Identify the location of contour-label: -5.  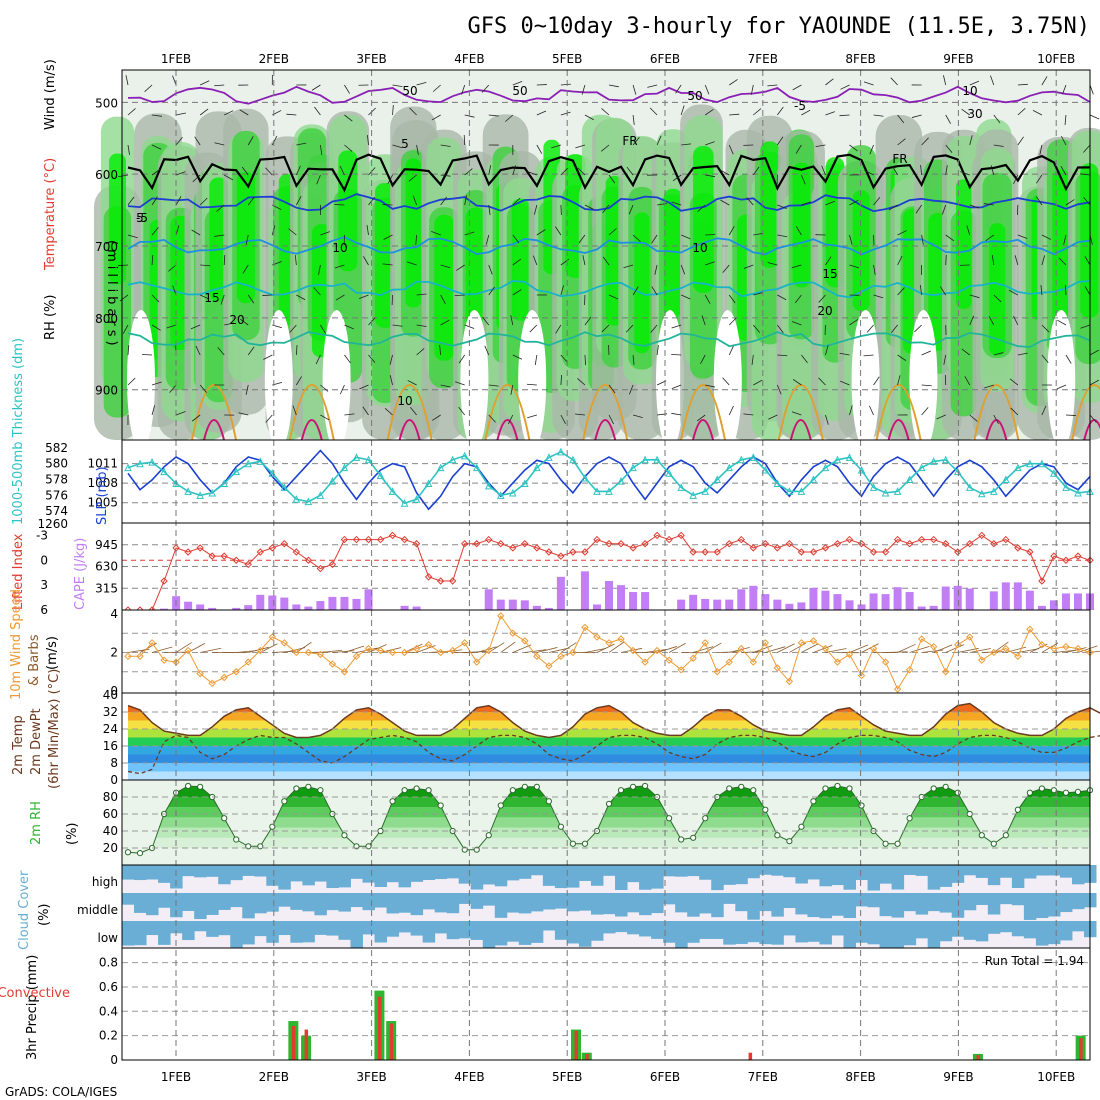
(142, 218).